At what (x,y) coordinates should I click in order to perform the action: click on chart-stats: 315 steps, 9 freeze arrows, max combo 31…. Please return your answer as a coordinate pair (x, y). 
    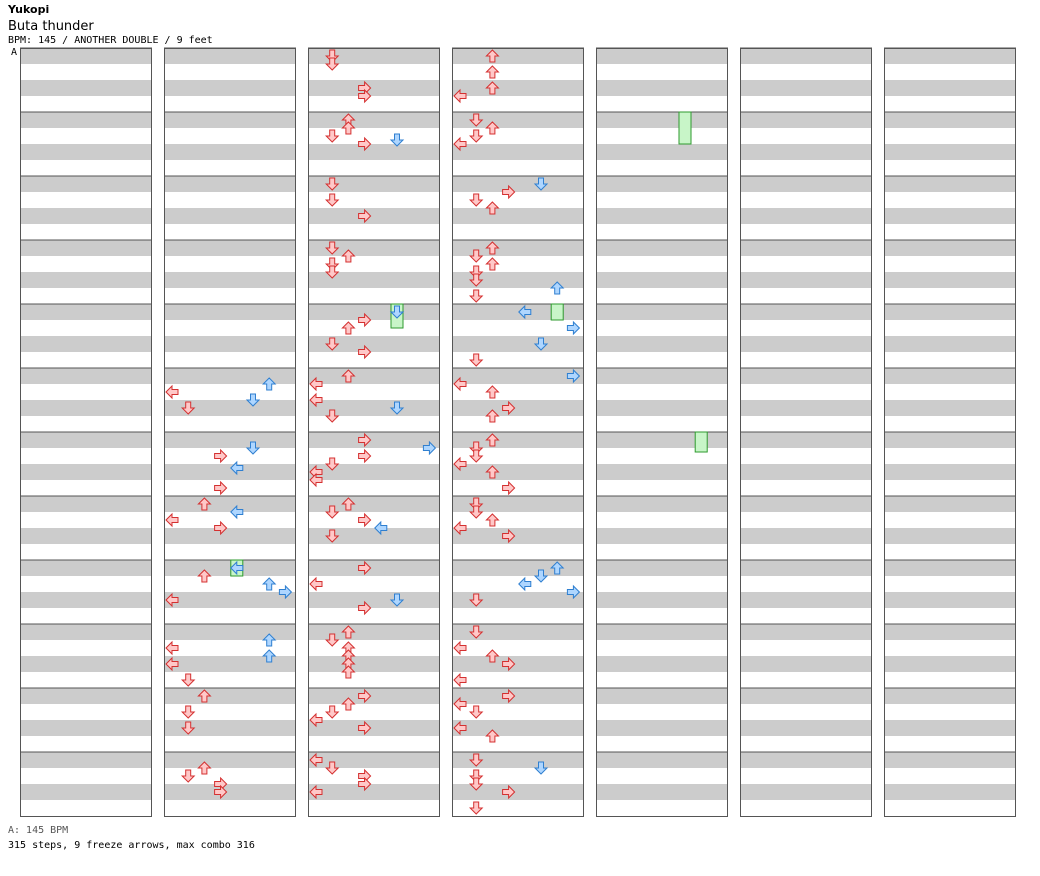
    Looking at the image, I should click on (131, 845).